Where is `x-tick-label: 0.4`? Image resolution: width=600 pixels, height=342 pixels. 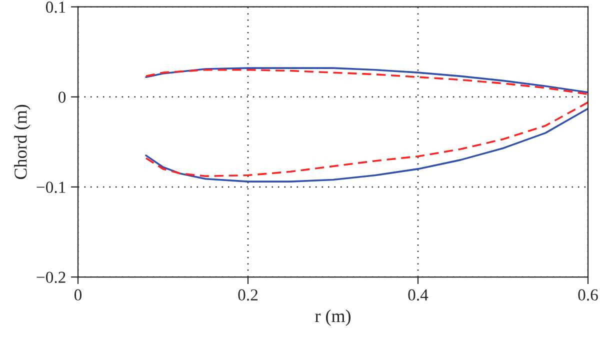
x-tick-label: 0.4 is located at coordinates (418, 295).